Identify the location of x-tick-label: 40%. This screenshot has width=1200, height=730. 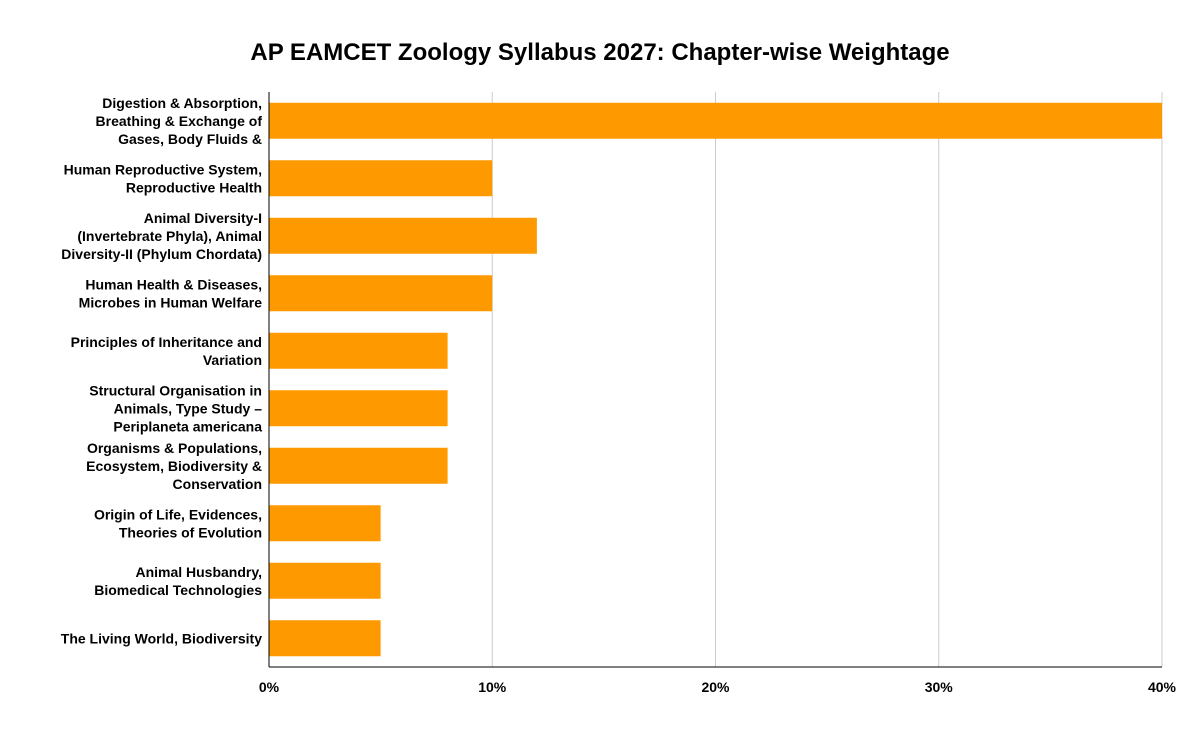
(1162, 687).